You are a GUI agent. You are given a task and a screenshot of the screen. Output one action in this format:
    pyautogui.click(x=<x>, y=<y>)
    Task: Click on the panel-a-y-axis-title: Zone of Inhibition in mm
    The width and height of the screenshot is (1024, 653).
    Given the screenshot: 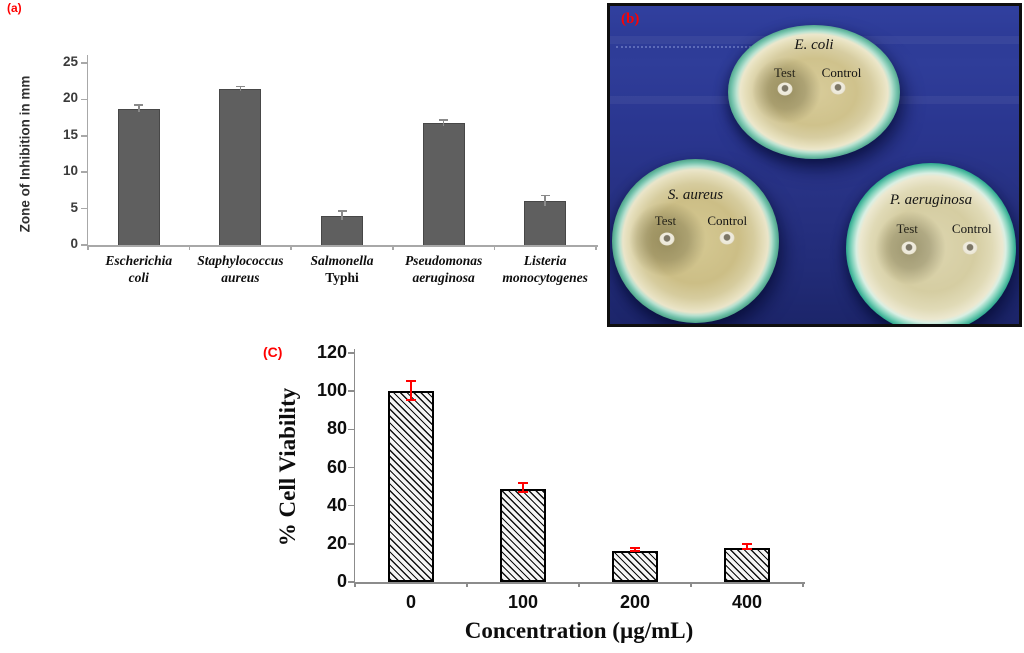 What is the action you would take?
    pyautogui.click(x=25, y=154)
    